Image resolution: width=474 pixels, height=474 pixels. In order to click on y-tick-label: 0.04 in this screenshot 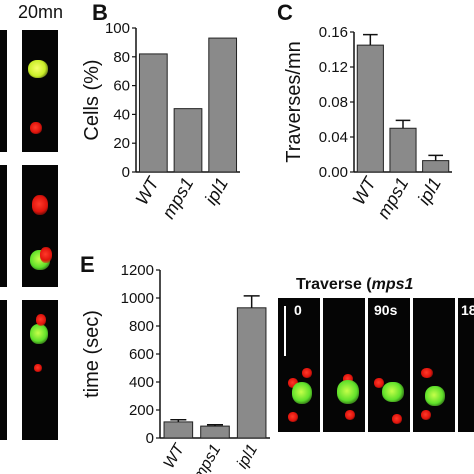, I will do `click(333, 137)`.